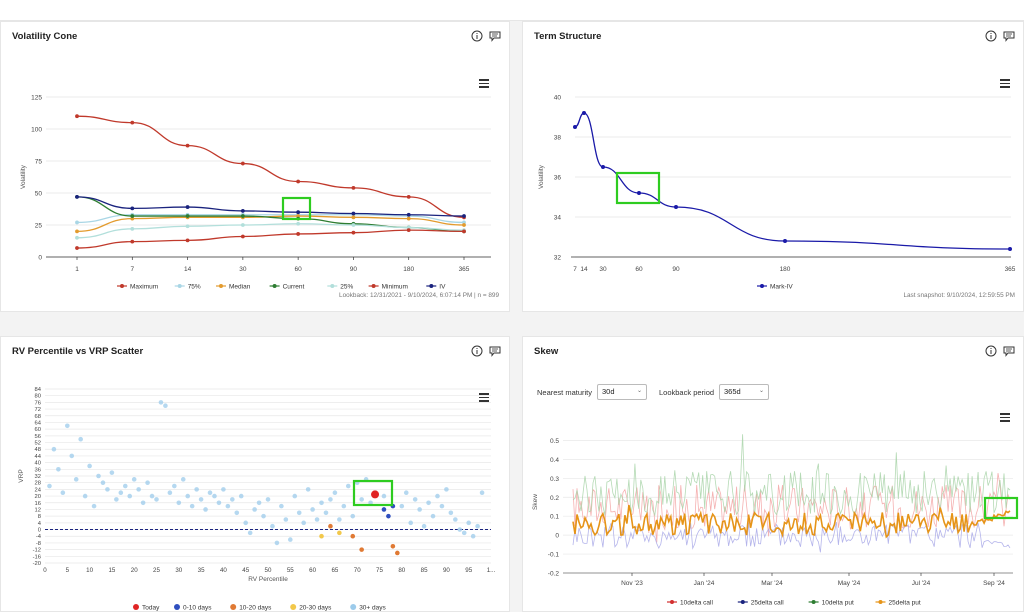 Image resolution: width=1024 pixels, height=612 pixels. Describe the element at coordinates (557, 536) in the screenshot. I see `y-tick-label: 0` at that location.